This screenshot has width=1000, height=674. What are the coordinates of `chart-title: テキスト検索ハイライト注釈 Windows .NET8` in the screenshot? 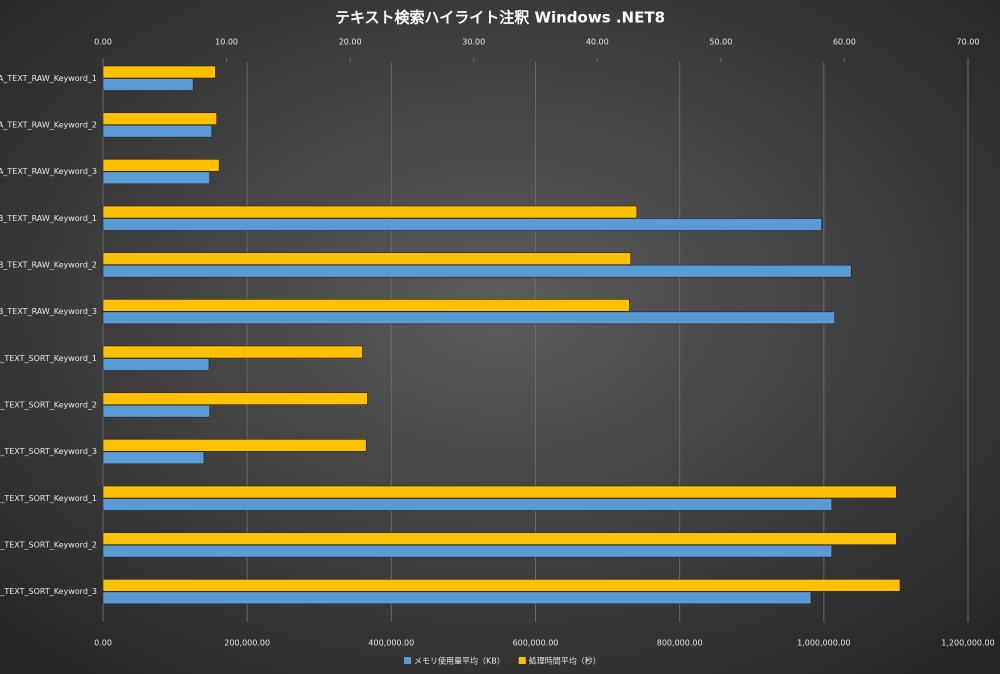 It's located at (500, 18).